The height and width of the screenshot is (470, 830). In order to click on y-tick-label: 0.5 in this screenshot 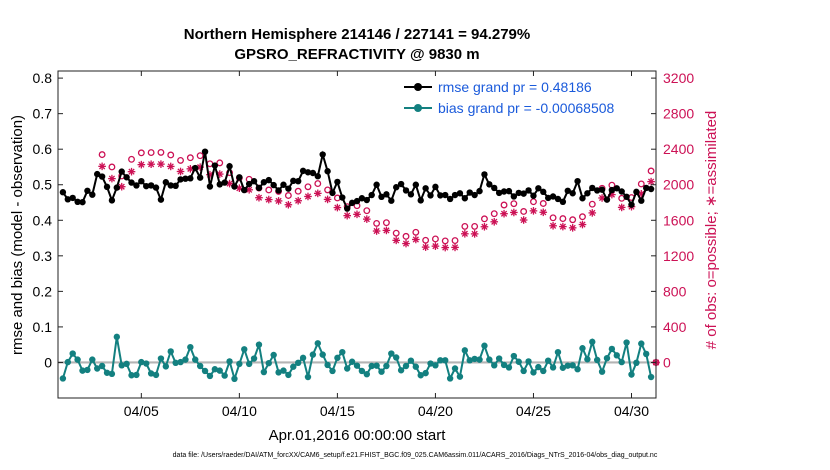, I will do `click(43, 185)`.